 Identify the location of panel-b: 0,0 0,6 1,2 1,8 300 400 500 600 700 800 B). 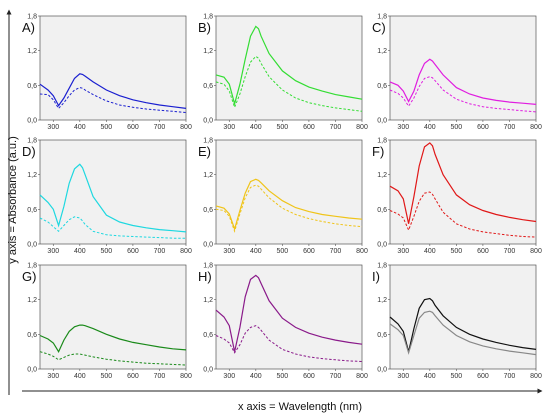
(283, 73).